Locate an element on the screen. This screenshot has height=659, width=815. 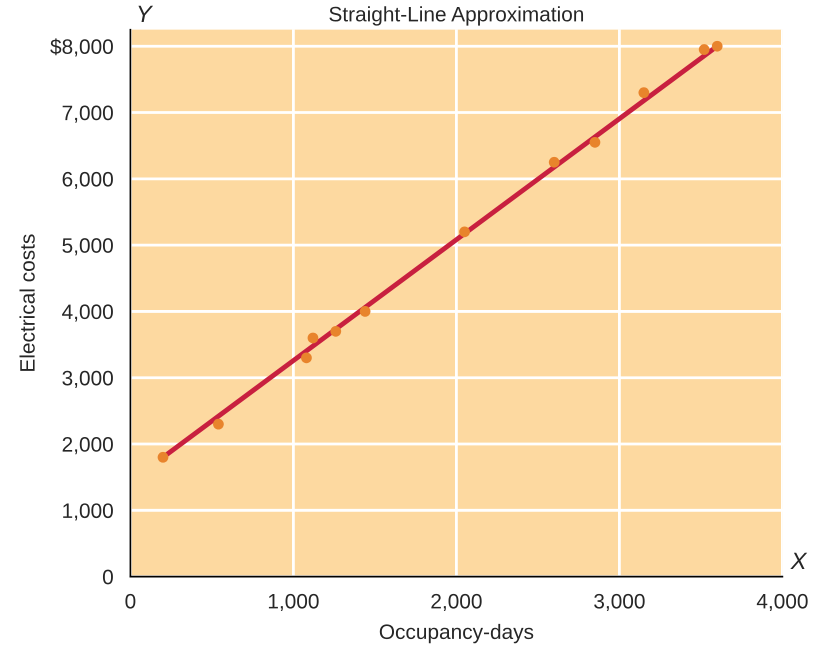
x-axis-title: Occupancy-days is located at coordinates (457, 634).